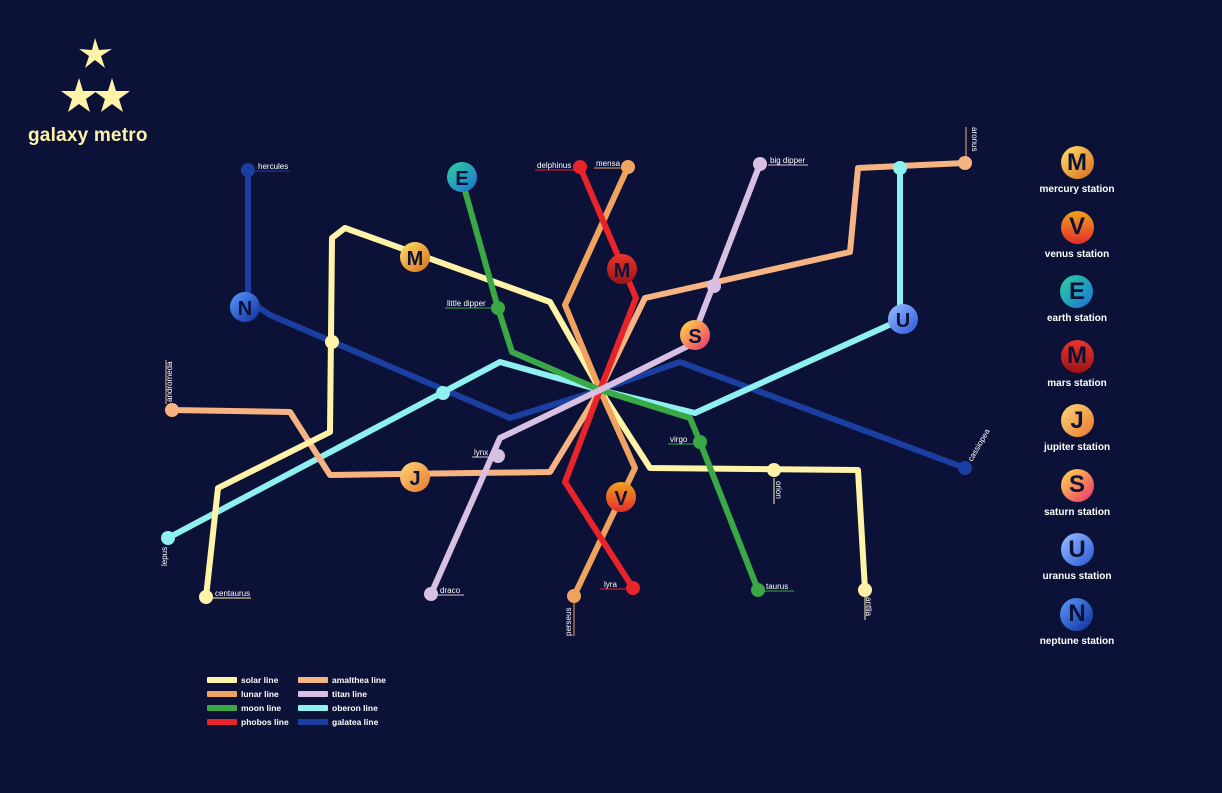  What do you see at coordinates (164, 556) in the screenshot?
I see `label-lepus: lepus` at bounding box center [164, 556].